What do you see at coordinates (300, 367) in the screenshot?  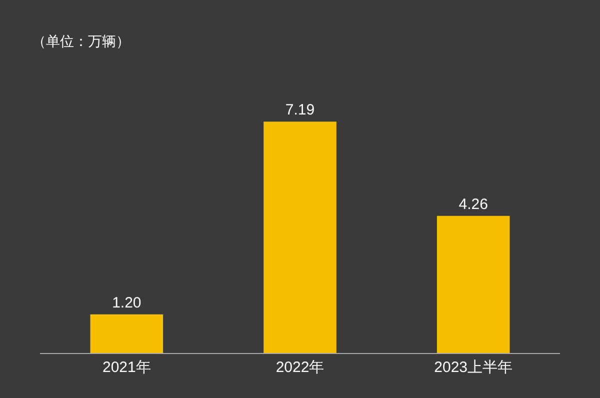 I see `x-tick-label: 2022年` at bounding box center [300, 367].